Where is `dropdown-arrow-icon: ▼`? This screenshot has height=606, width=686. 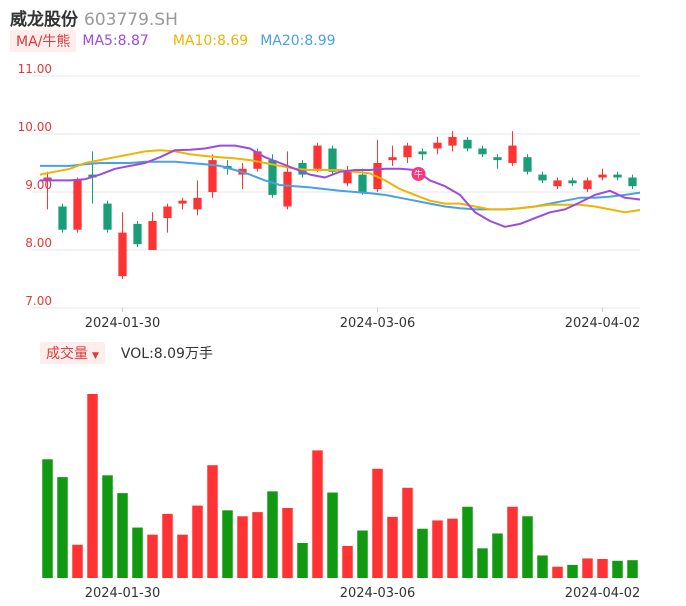
dropdown-arrow-icon: ▼ is located at coordinates (95, 356).